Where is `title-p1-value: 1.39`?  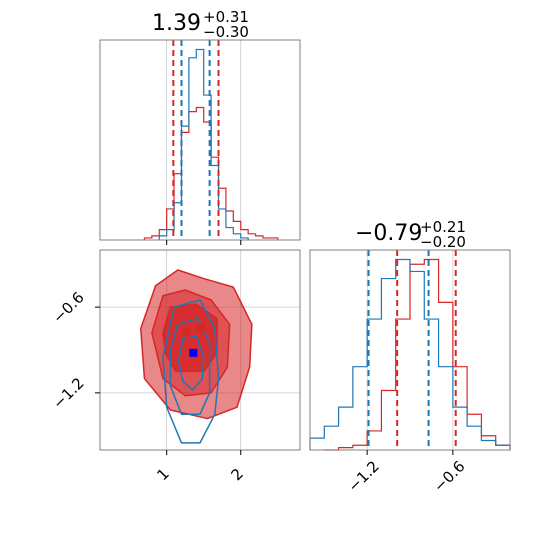
title-p1-value: 1.39 is located at coordinates (176, 23).